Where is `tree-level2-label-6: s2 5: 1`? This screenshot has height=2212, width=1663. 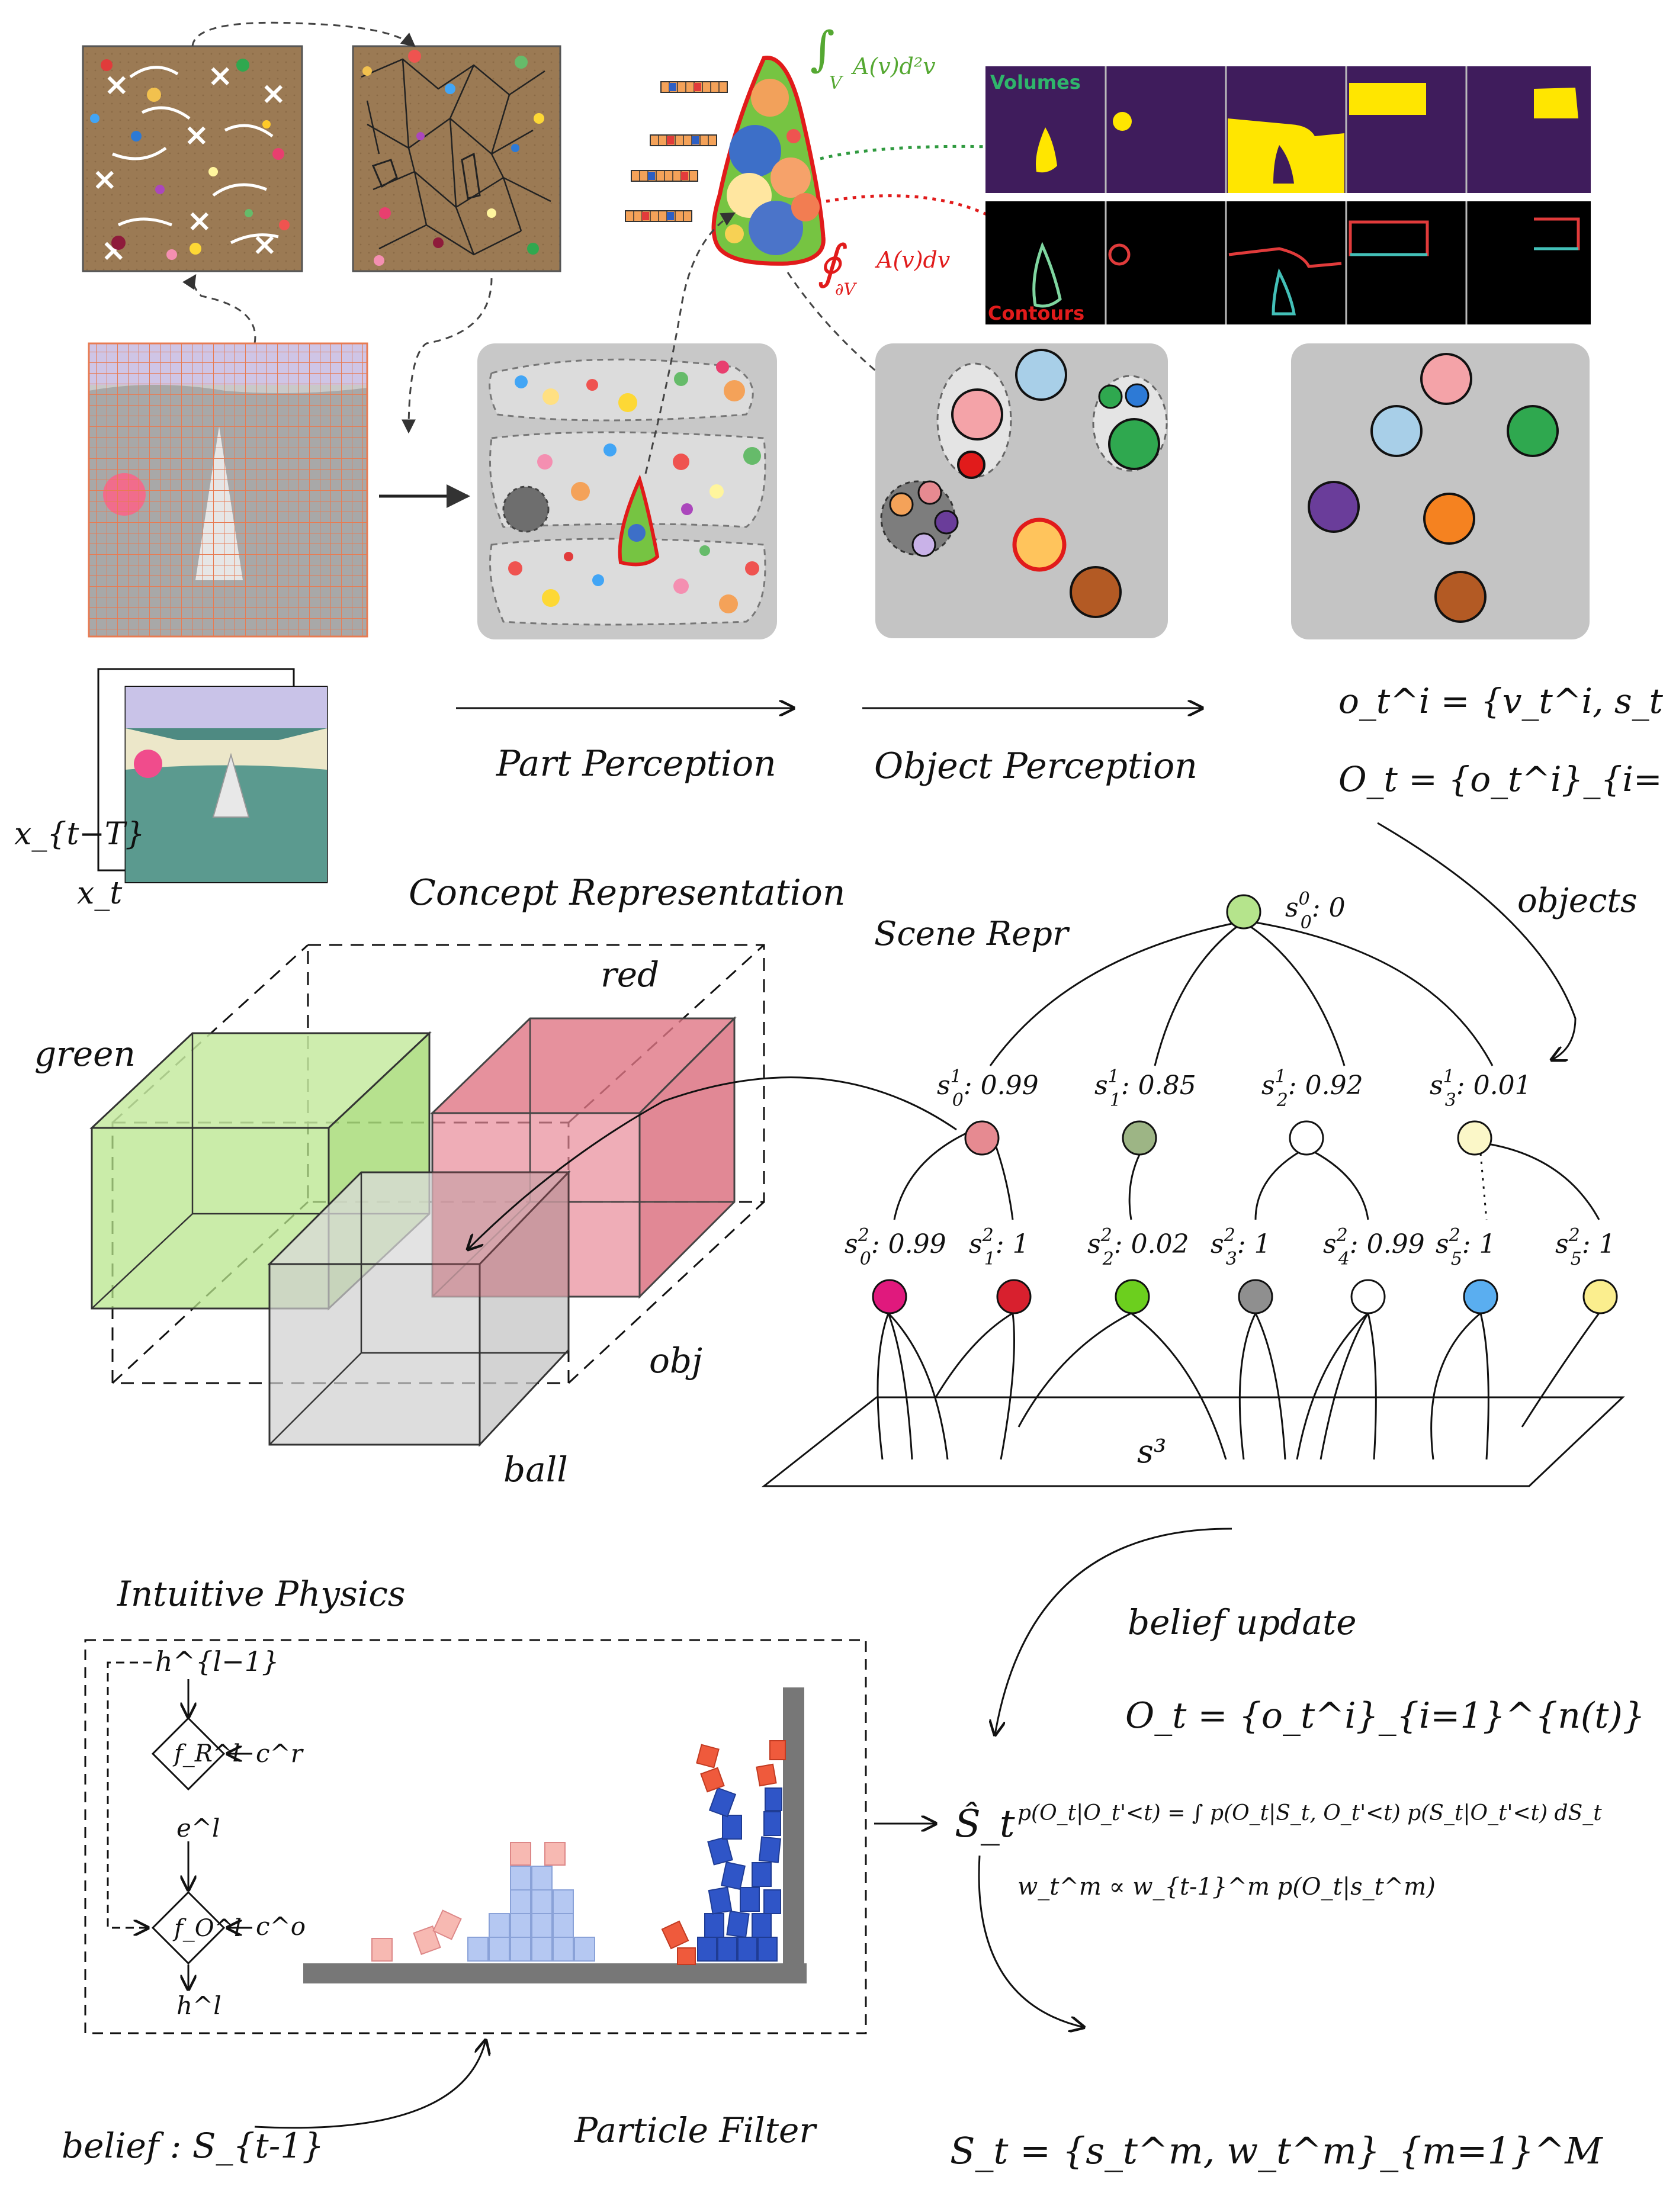
tree-level2-label-6: s2 5: 1 is located at coordinates (1586, 1247).